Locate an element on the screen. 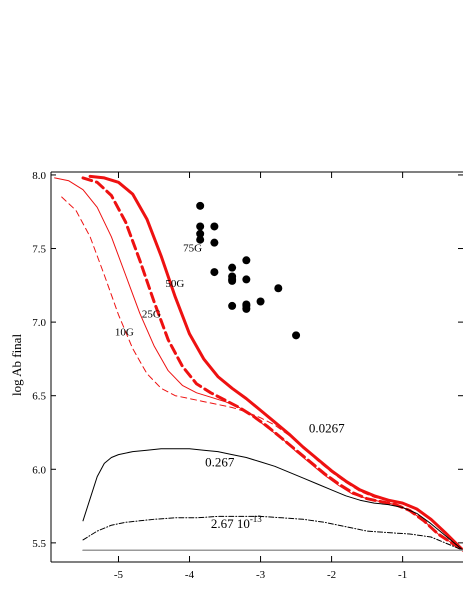 This screenshot has width=463, height=599. annotation-0-267: 0.267 is located at coordinates (220, 461).